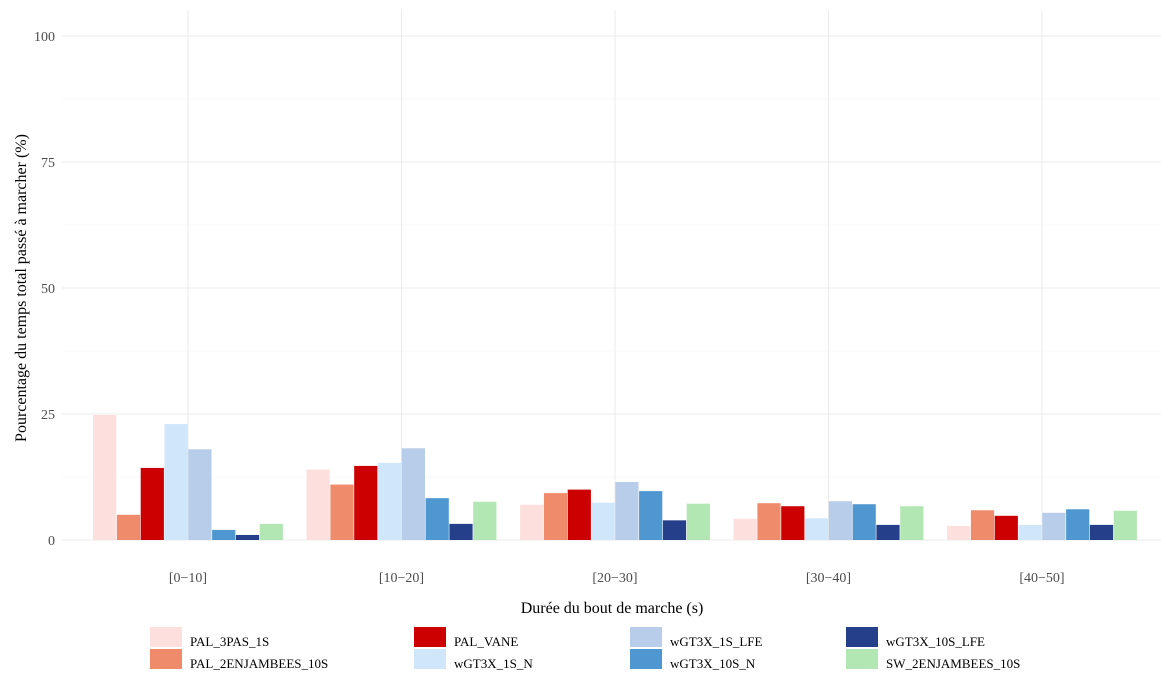  I want to click on x-axis-ticks: [0−10] [10−20] [20−30] [30−40] [40−50], so click(617, 578).